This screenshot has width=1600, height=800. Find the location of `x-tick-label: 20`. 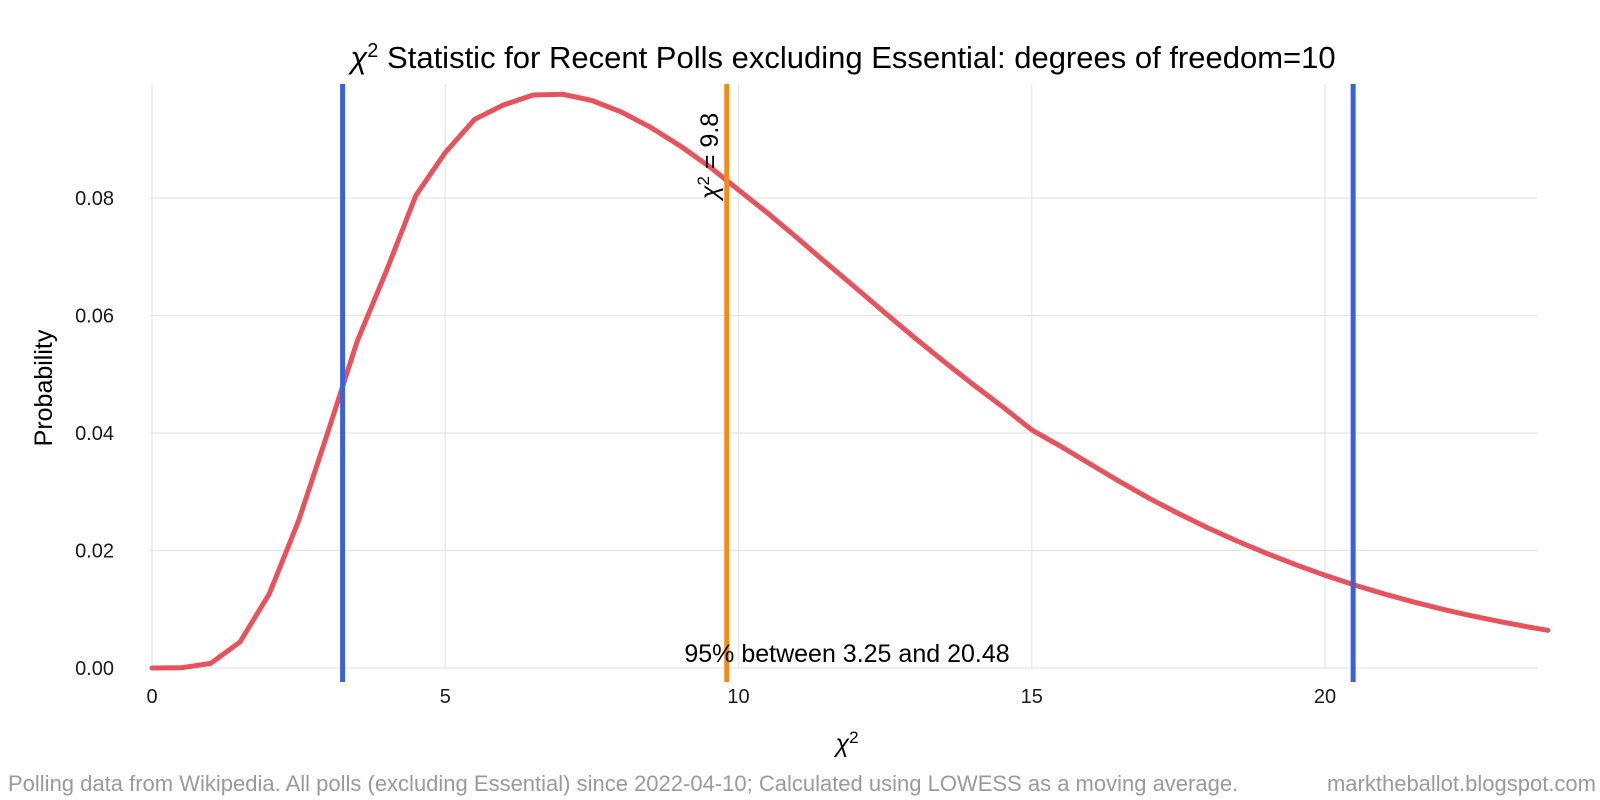

x-tick-label: 20 is located at coordinates (1325, 697).